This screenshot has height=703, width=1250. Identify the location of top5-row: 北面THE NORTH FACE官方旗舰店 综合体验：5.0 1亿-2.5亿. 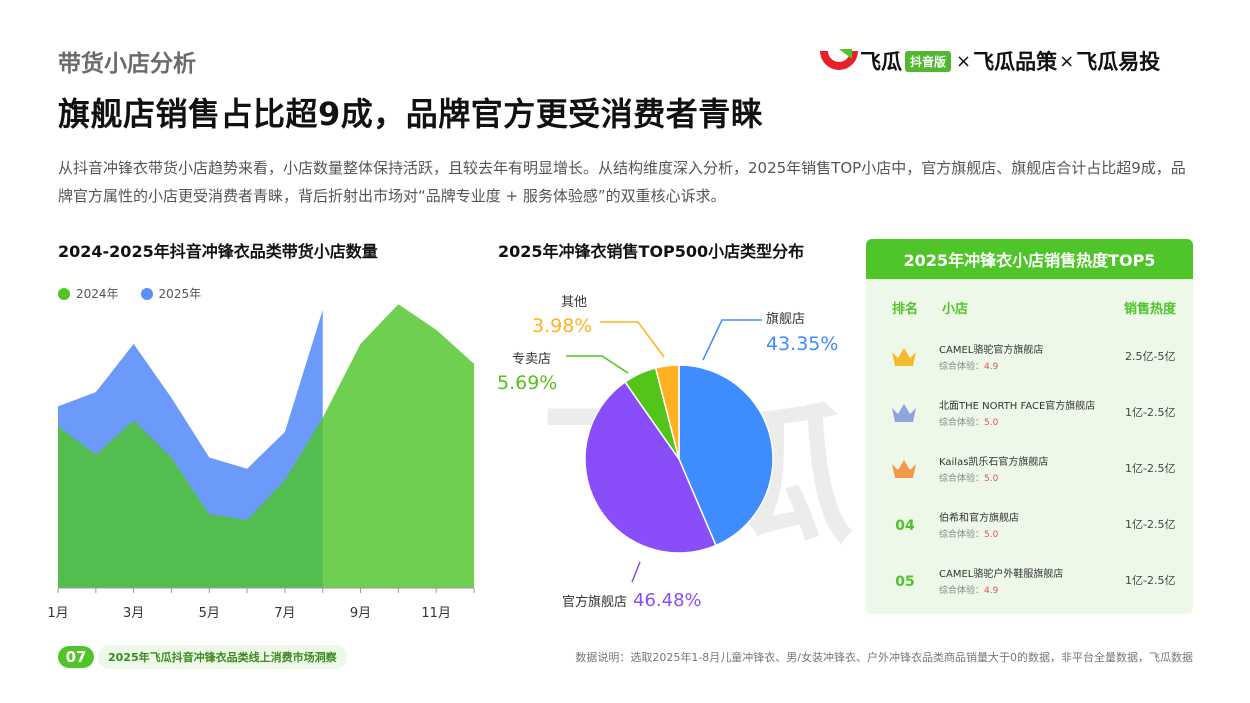
(1029, 414).